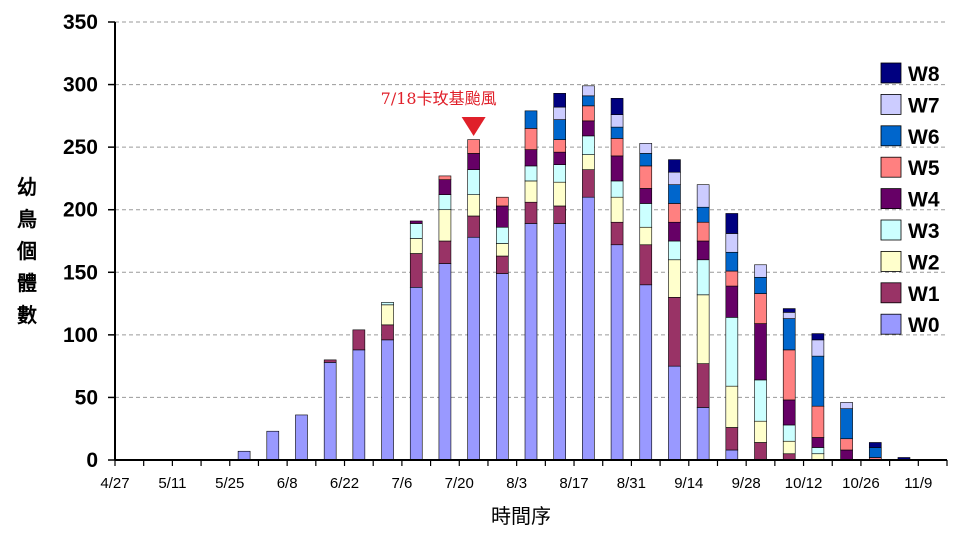  I want to click on annotation-triangle-icon, so click(473, 126).